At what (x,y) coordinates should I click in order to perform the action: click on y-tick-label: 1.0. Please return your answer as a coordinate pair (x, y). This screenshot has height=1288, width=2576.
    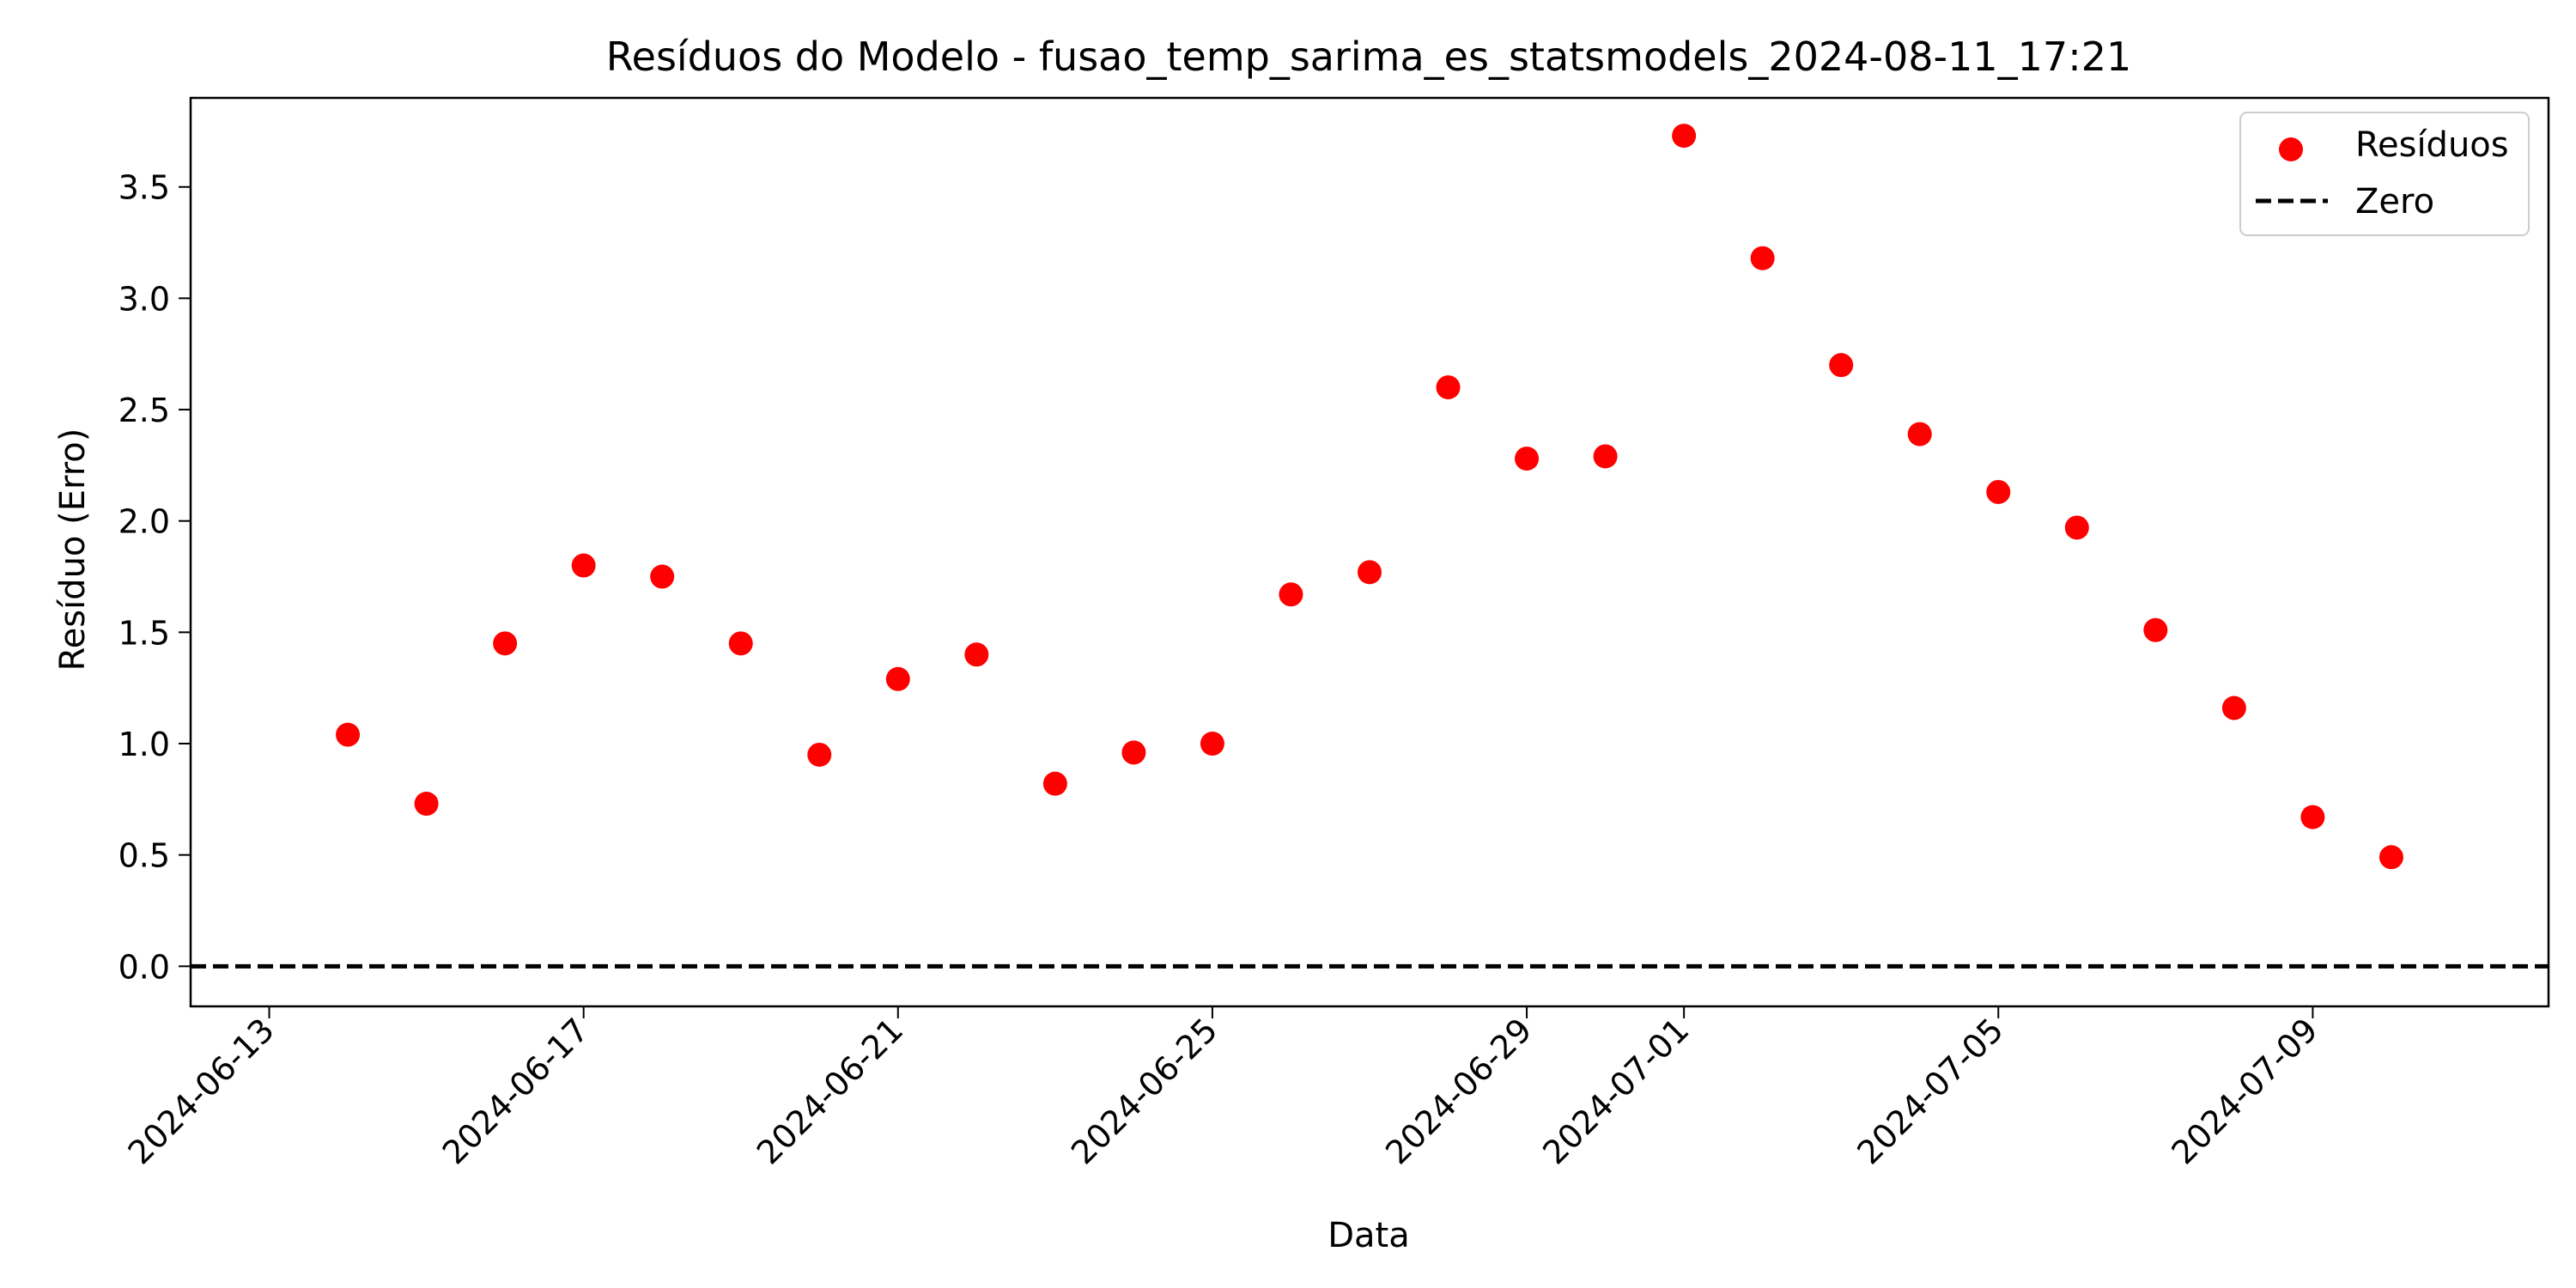
    Looking at the image, I should click on (144, 744).